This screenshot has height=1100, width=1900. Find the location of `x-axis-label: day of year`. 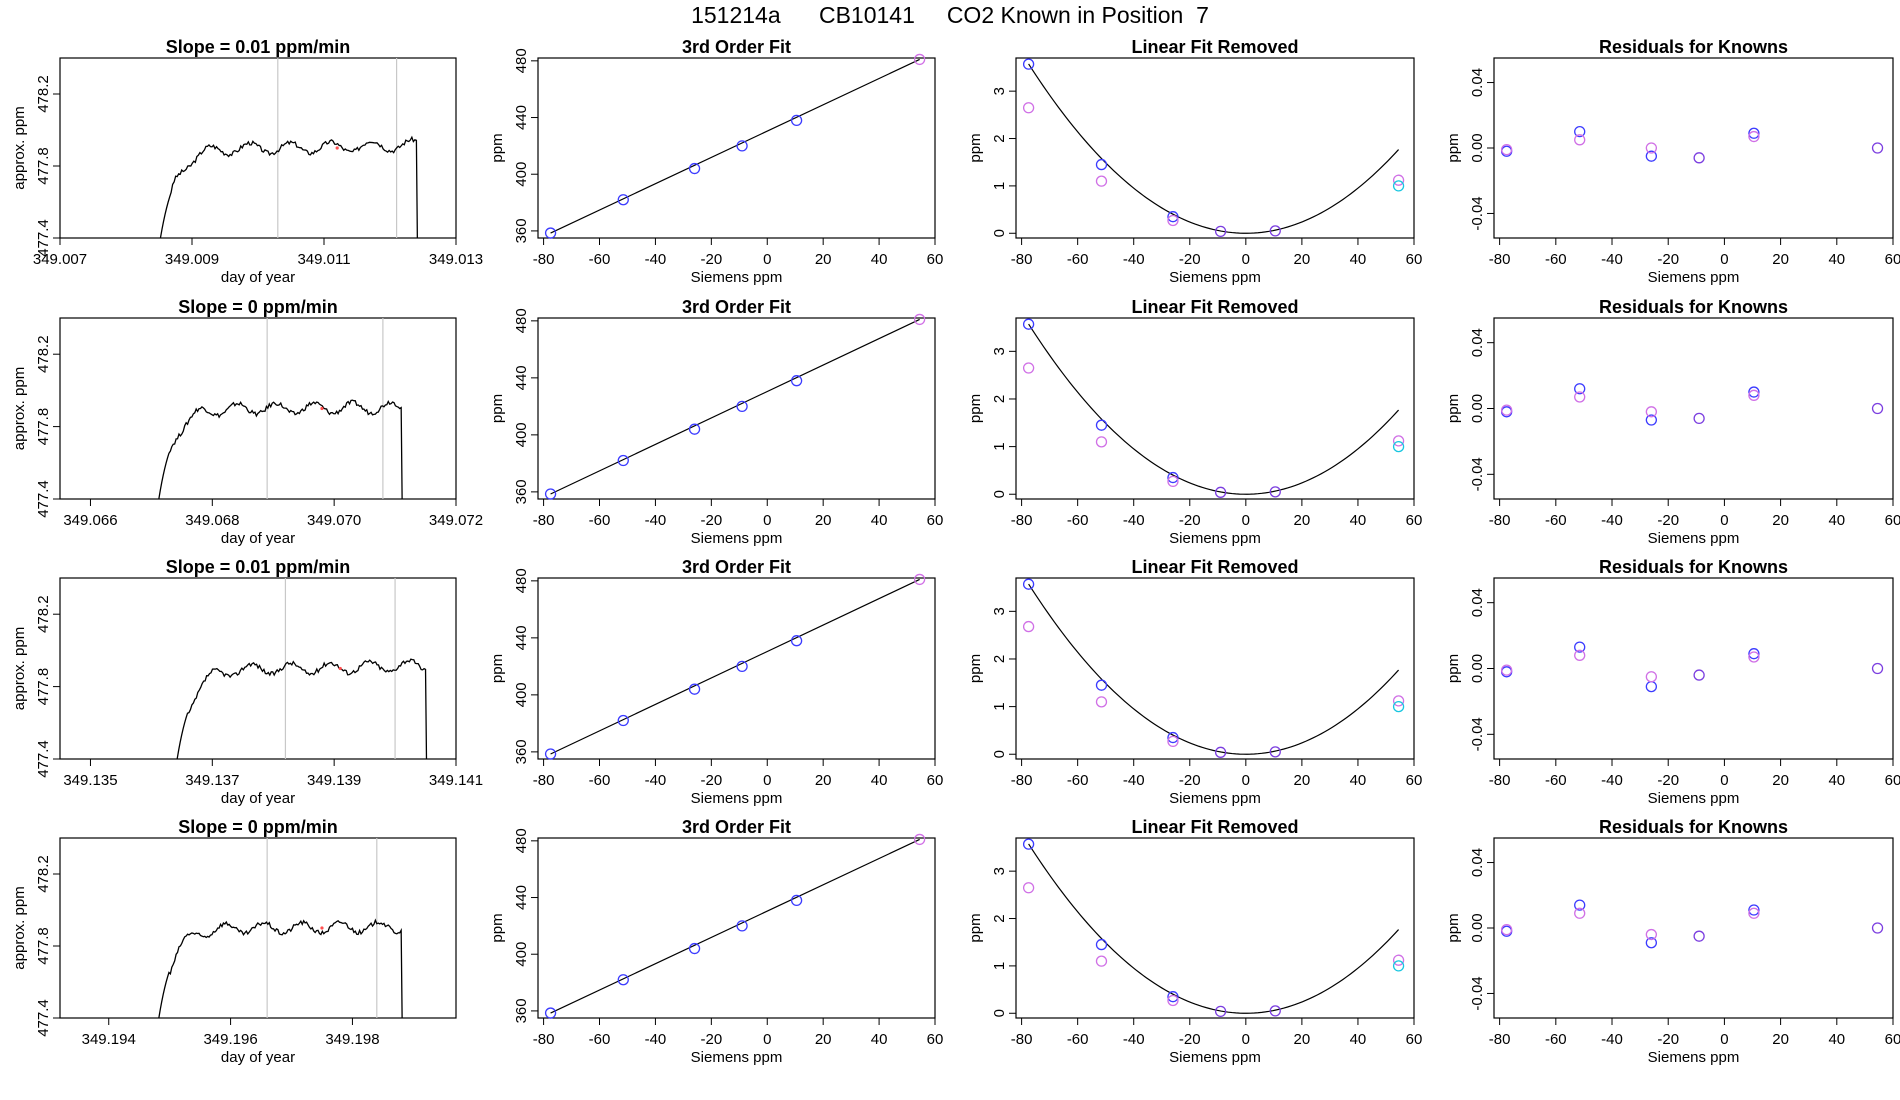

x-axis-label: day of year is located at coordinates (258, 277).